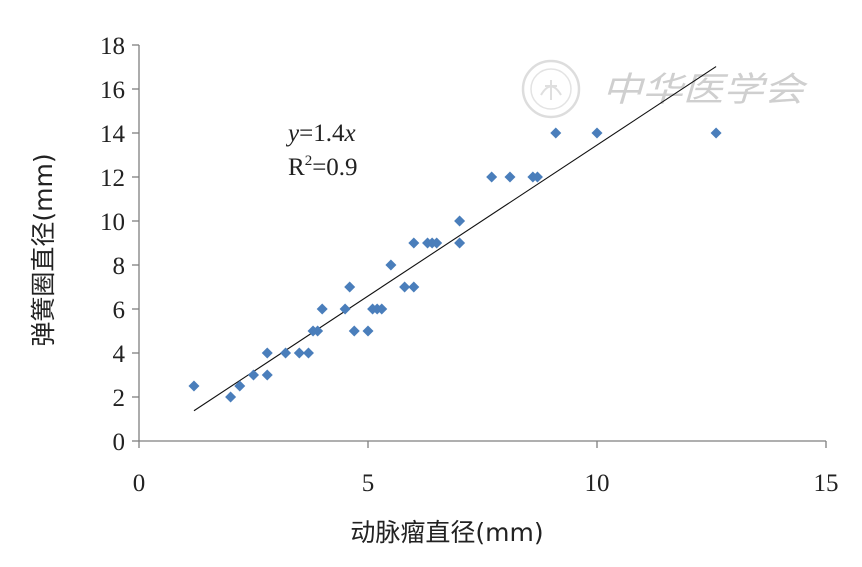 This screenshot has height=567, width=862. Describe the element at coordinates (296, 167) in the screenshot. I see `r2-prefix: R` at that location.